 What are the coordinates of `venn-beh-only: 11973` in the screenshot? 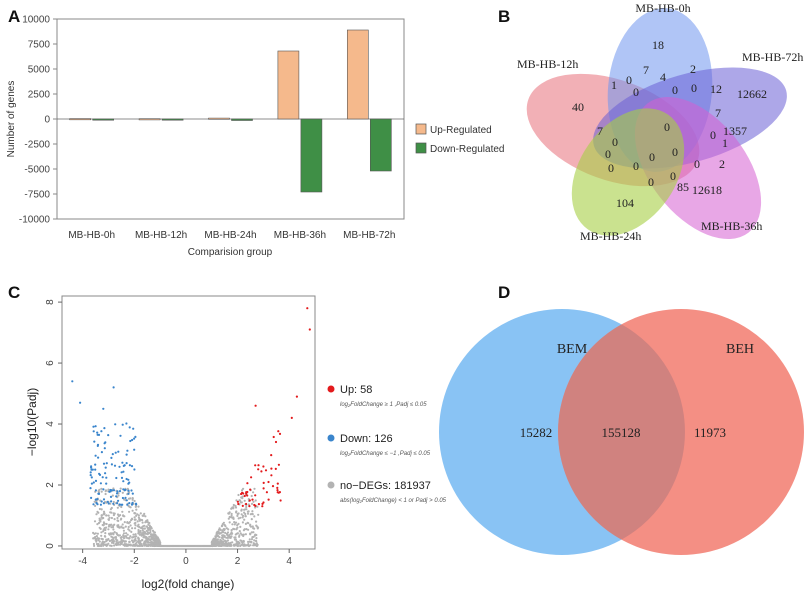 It's located at (710, 432).